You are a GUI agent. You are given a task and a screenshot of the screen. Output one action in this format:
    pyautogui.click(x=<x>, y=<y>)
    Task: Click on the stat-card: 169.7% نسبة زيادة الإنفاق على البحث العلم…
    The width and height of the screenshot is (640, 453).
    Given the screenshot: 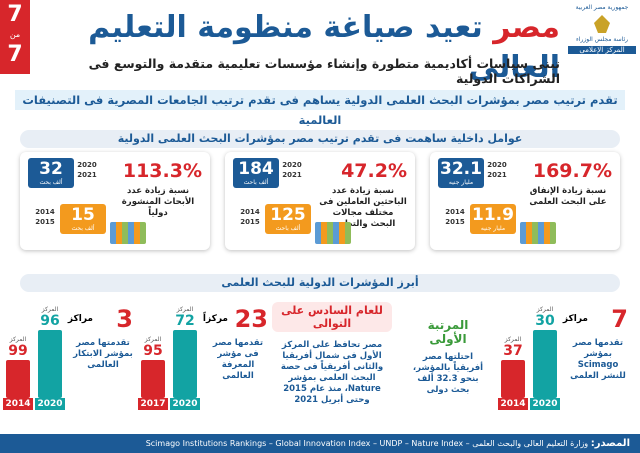 What is the action you would take?
    pyautogui.click(x=525, y=201)
    